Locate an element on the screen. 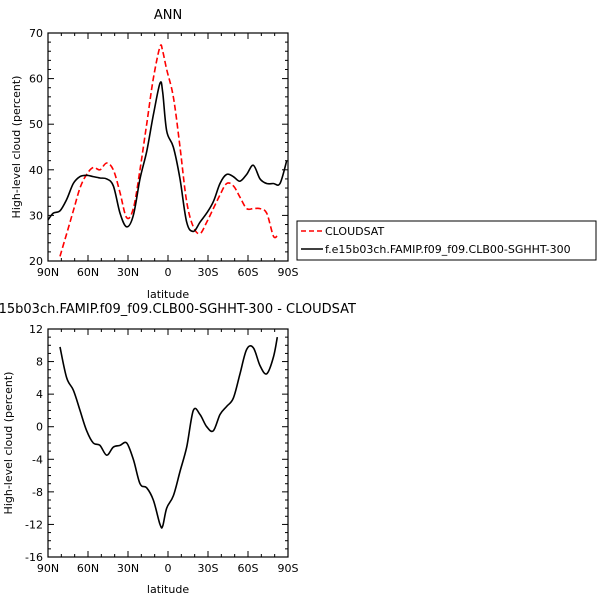 This screenshot has height=602, width=602. legend-label-model: f.e15b03ch.FAMIP.f09_f09.CLB00-SGHHT-300 is located at coordinates (448, 249).